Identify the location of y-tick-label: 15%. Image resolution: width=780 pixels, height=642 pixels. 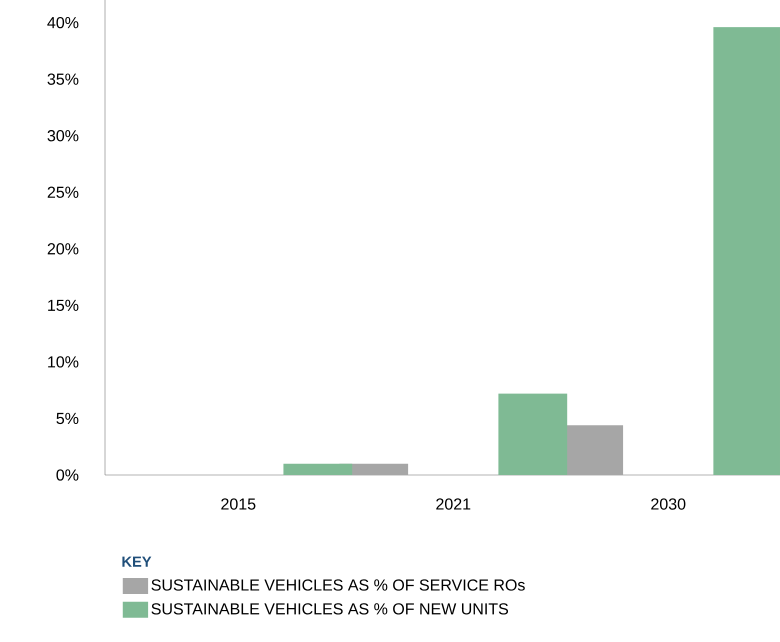
(63, 305).